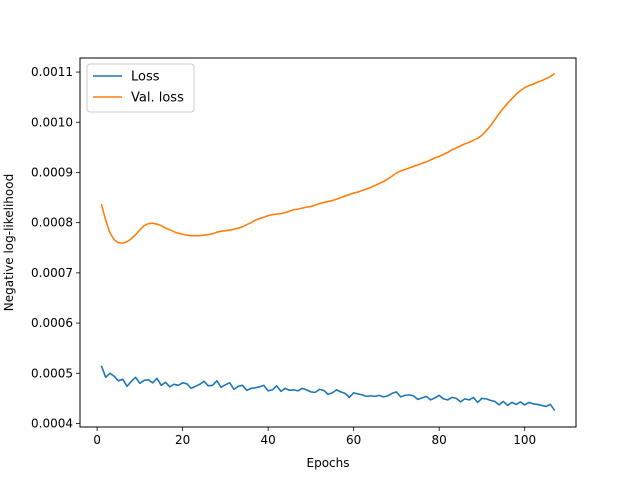 The height and width of the screenshot is (480, 640). What do you see at coordinates (52, 72) in the screenshot?
I see `y-tick-label: 0.0011` at bounding box center [52, 72].